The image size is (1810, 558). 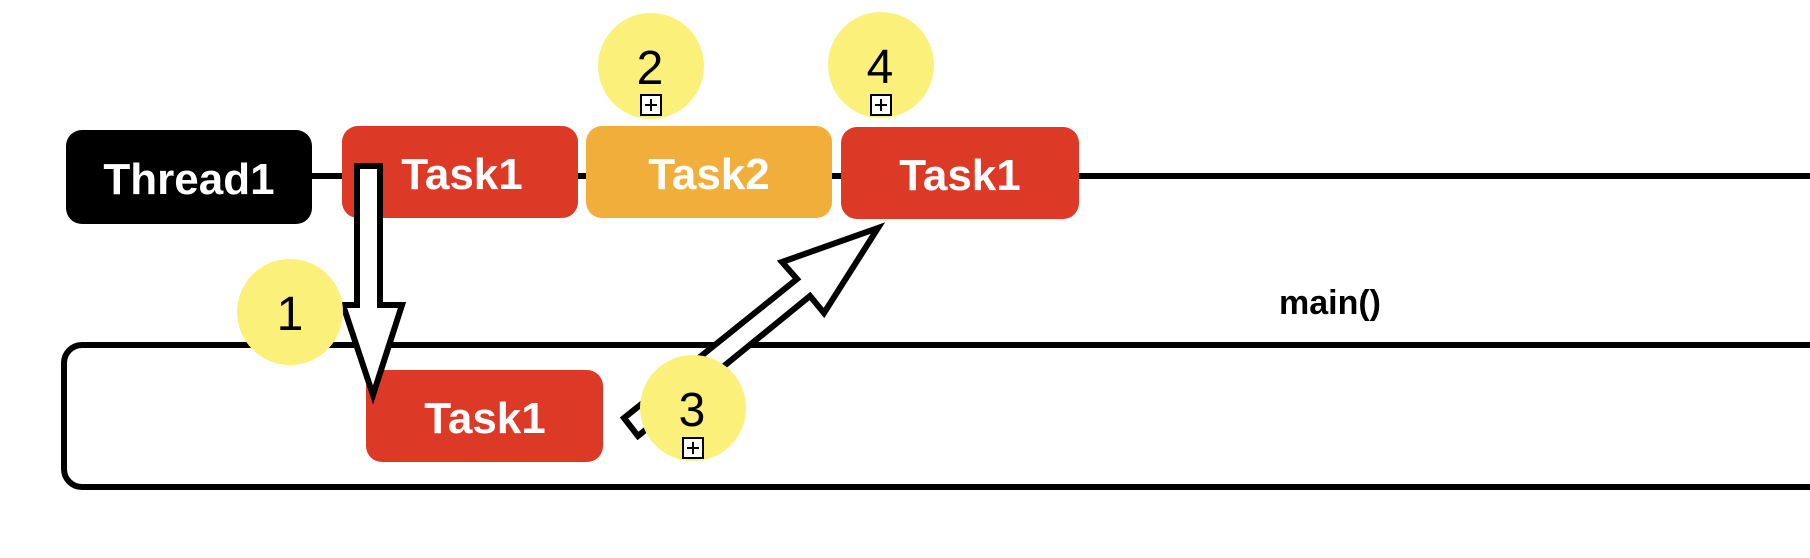 I want to click on arrow-down, so click(x=372, y=284).